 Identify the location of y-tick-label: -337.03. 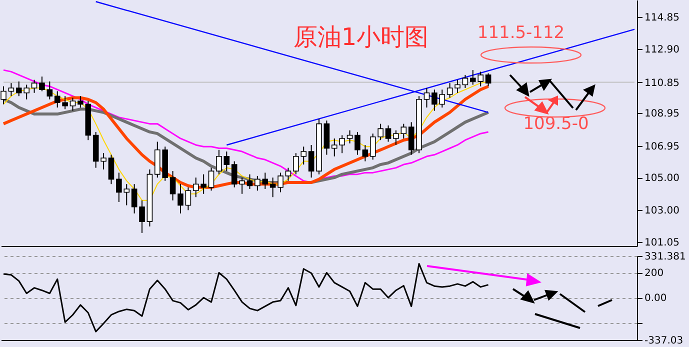
(664, 341).